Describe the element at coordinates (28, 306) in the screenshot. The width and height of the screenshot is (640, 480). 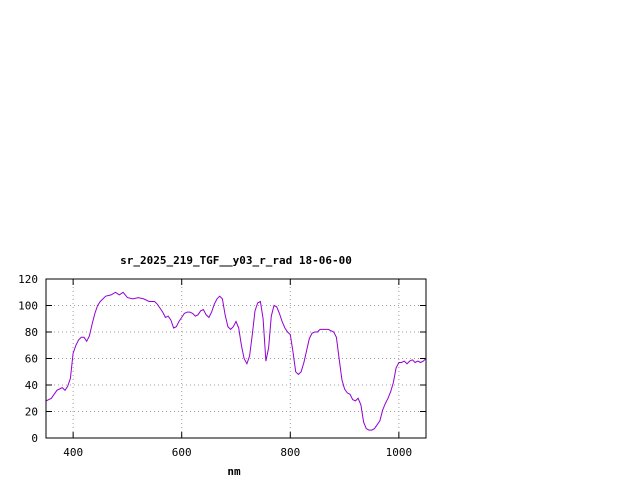
I see `y-tick-label: 100` at that location.